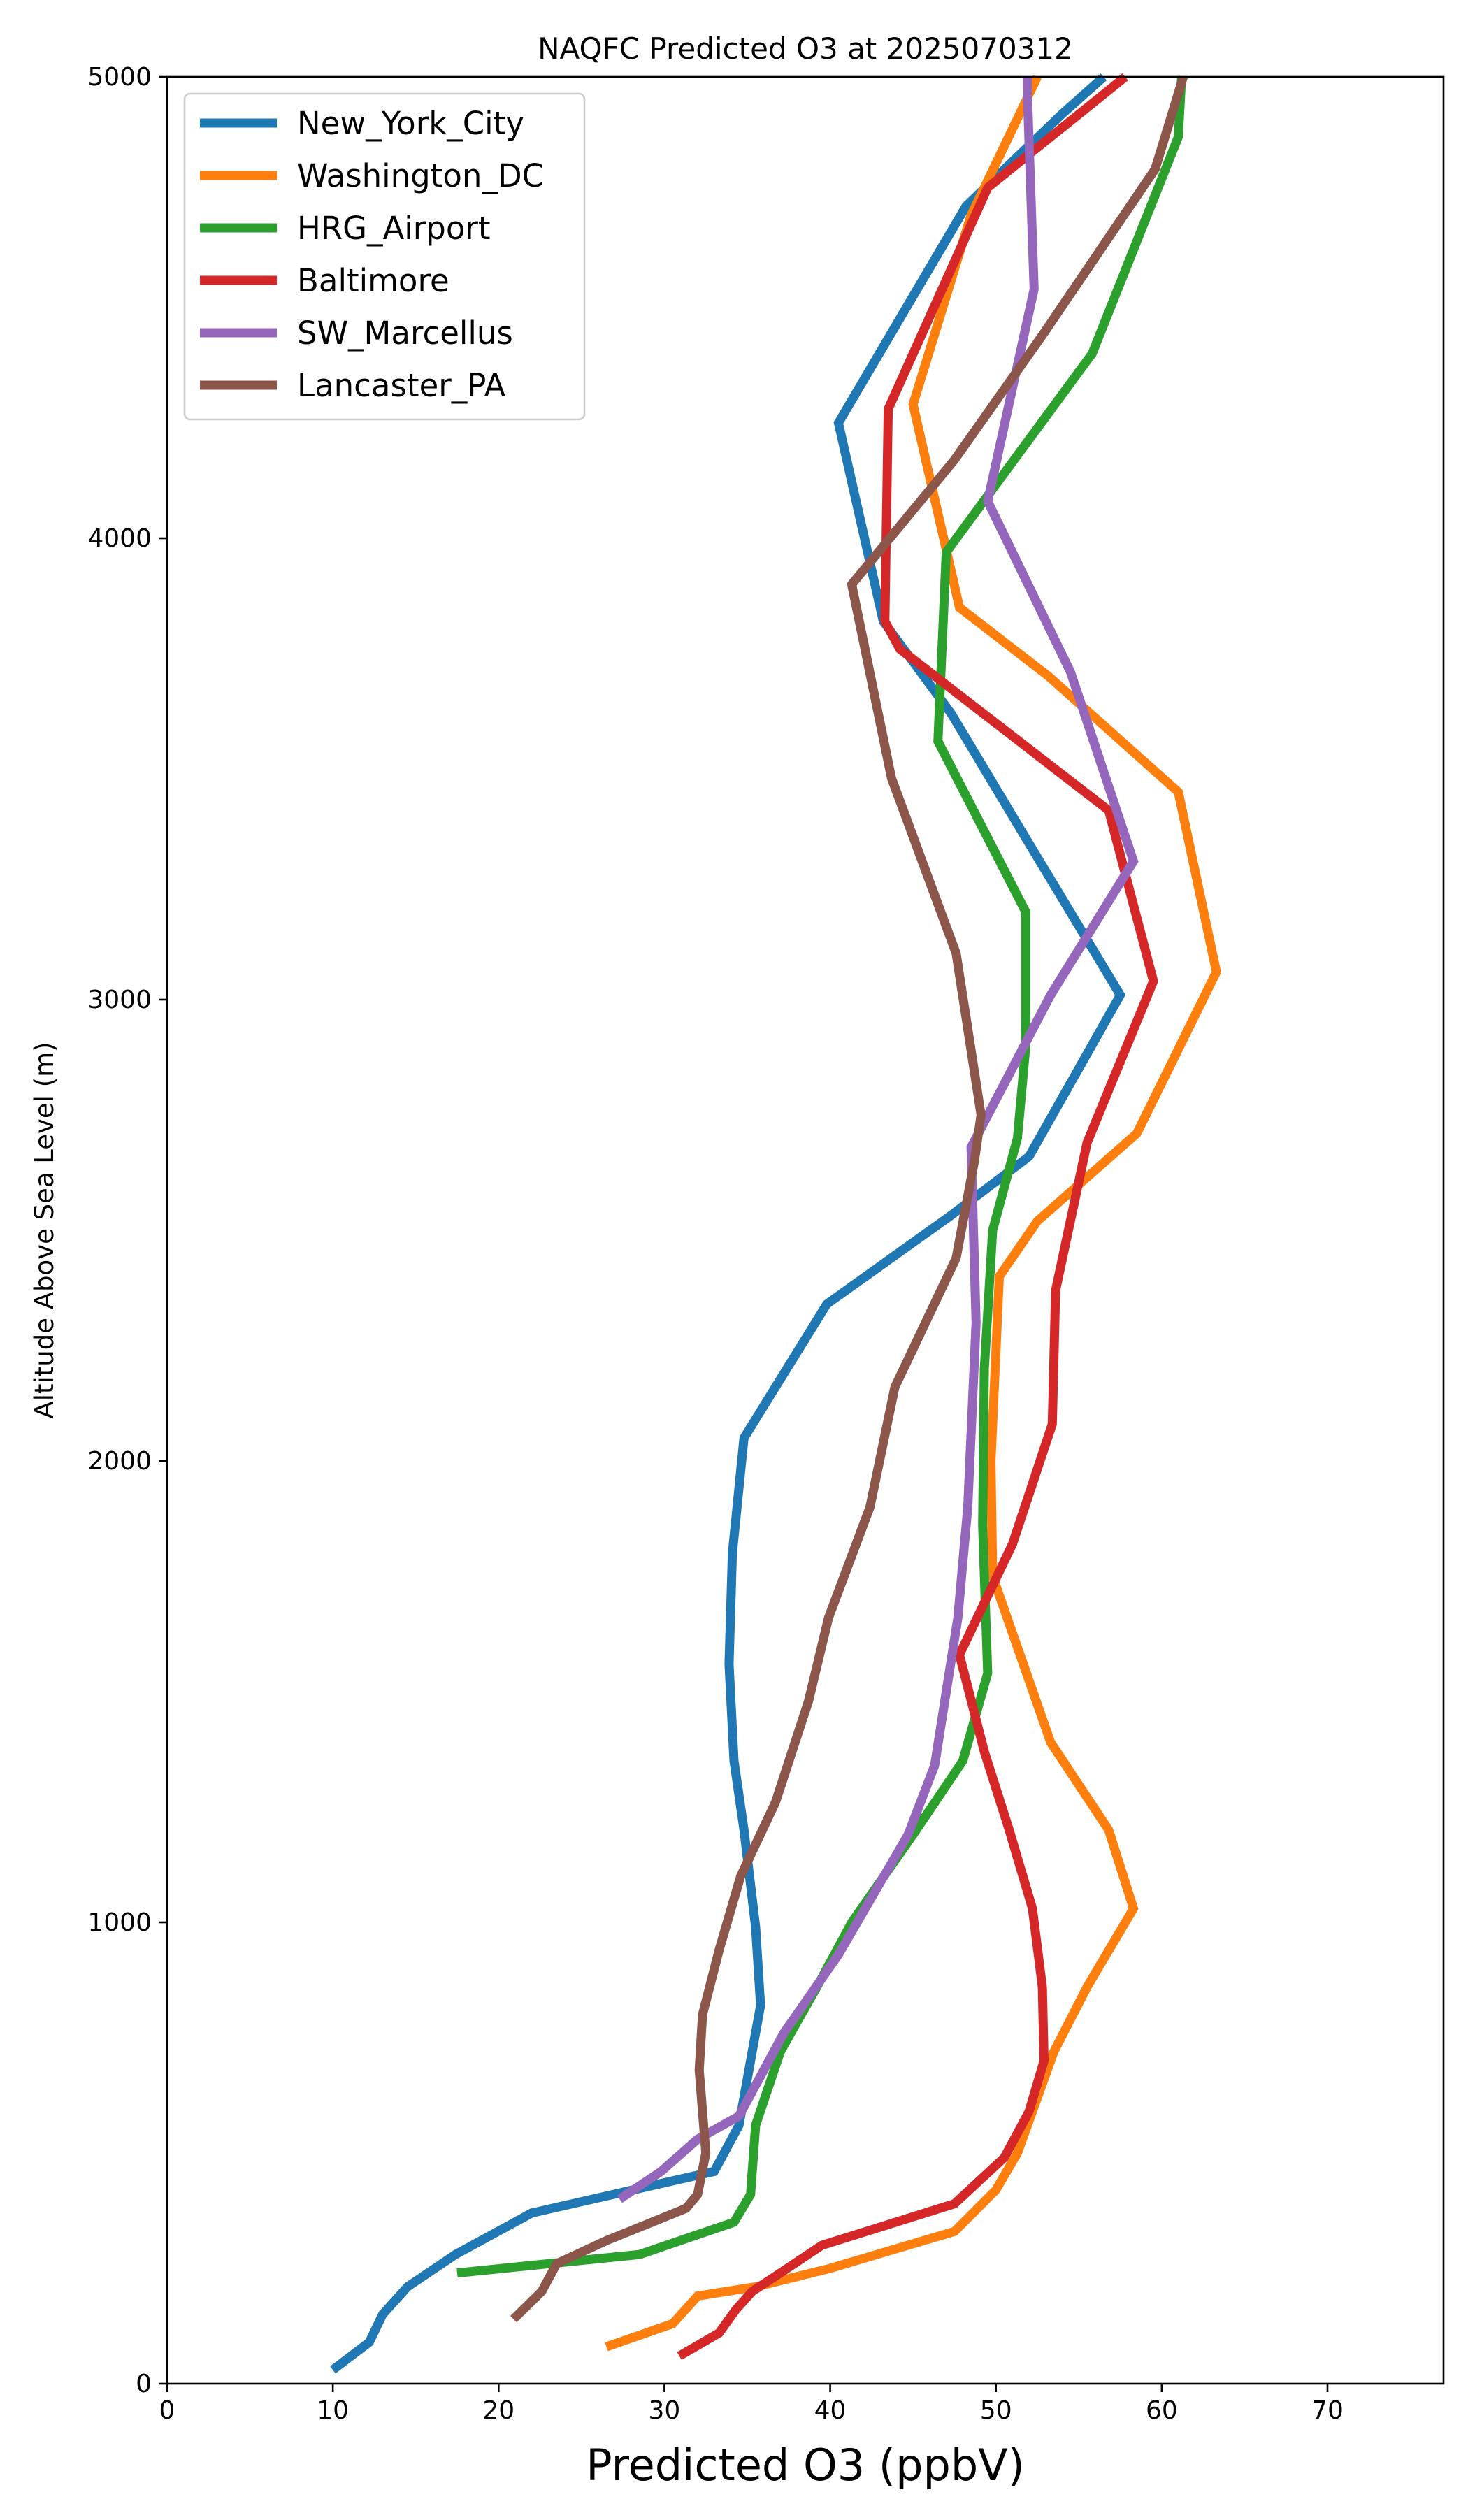 This screenshot has height=2520, width=1468. I want to click on y-tick-label: 2000, so click(119, 1461).